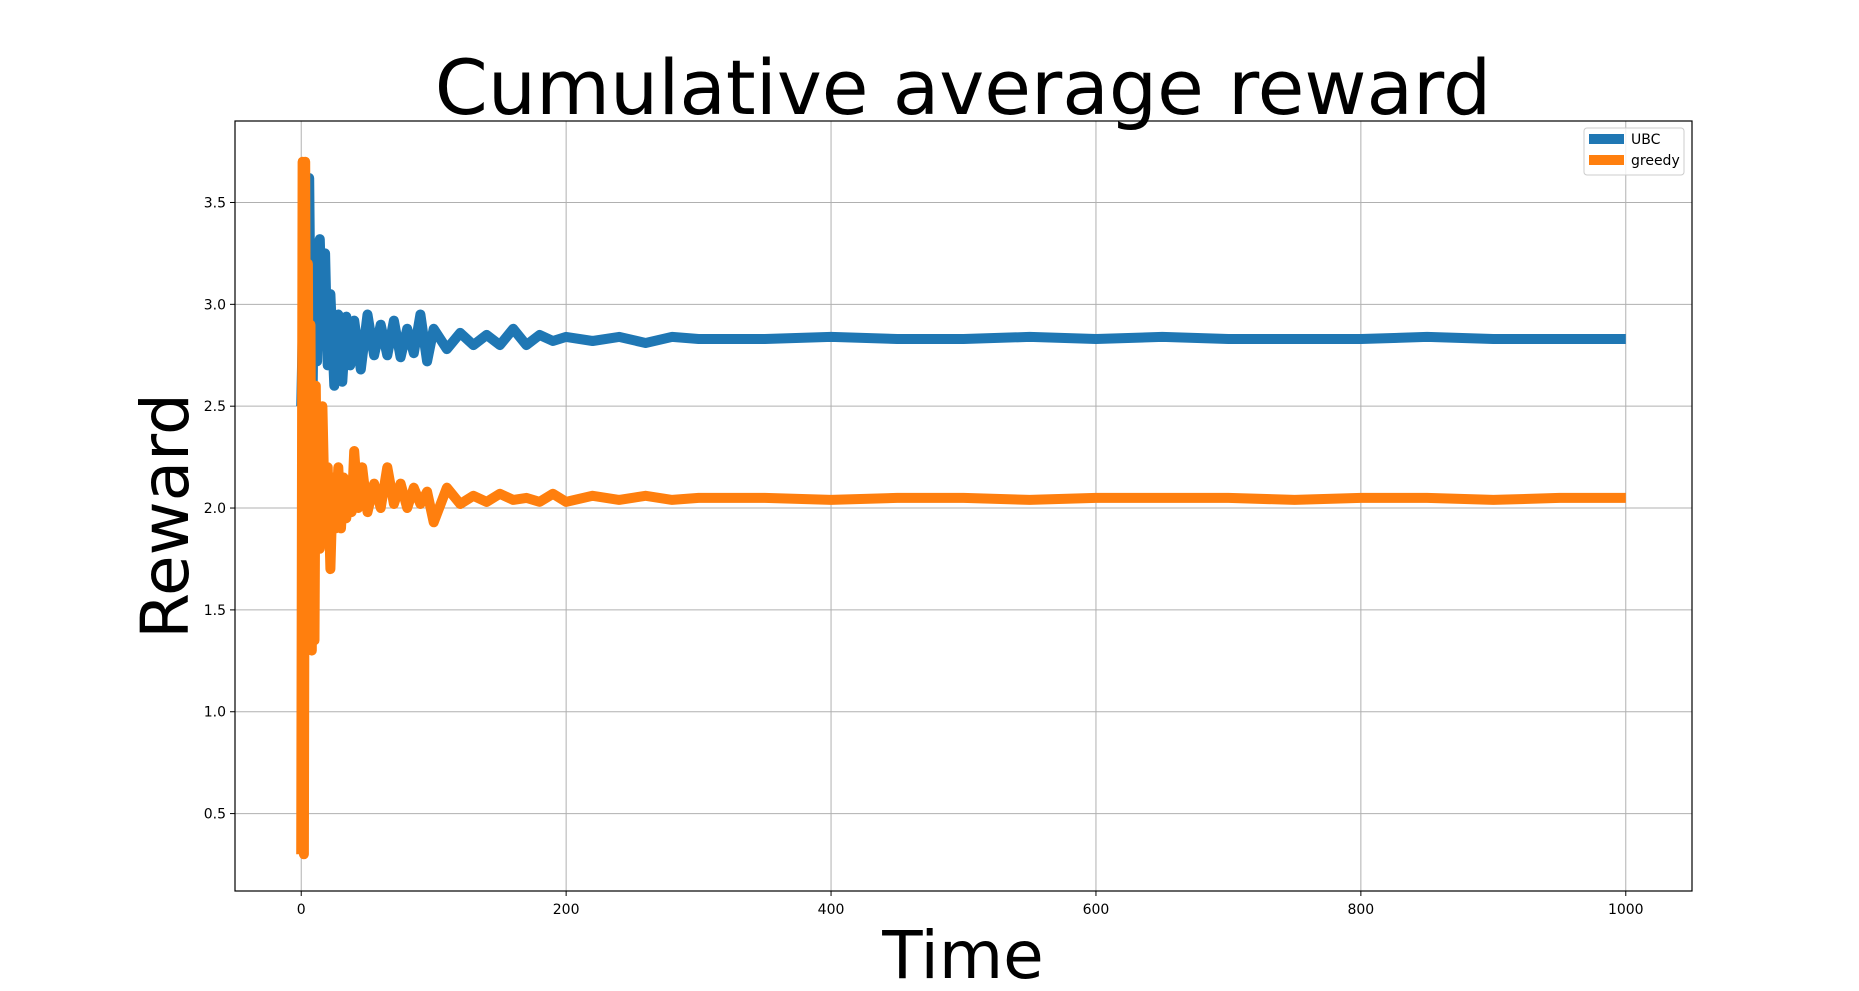 The width and height of the screenshot is (1859, 991). Describe the element at coordinates (215, 815) in the screenshot. I see `y-tick-label: 0.5` at that location.